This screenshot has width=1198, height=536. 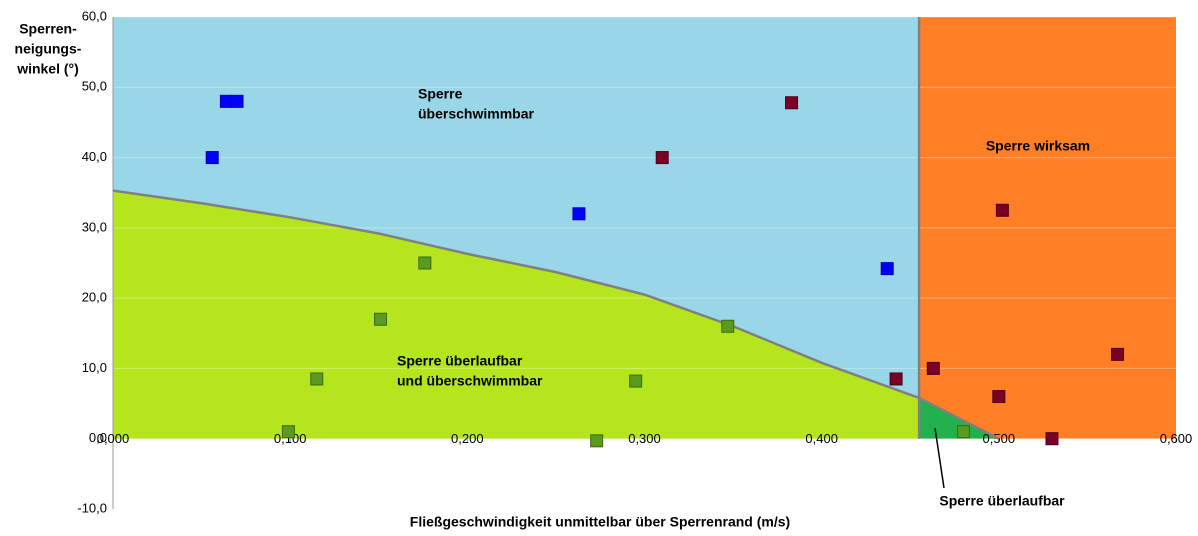 I want to click on annotation-pointer, so click(x=939, y=458).